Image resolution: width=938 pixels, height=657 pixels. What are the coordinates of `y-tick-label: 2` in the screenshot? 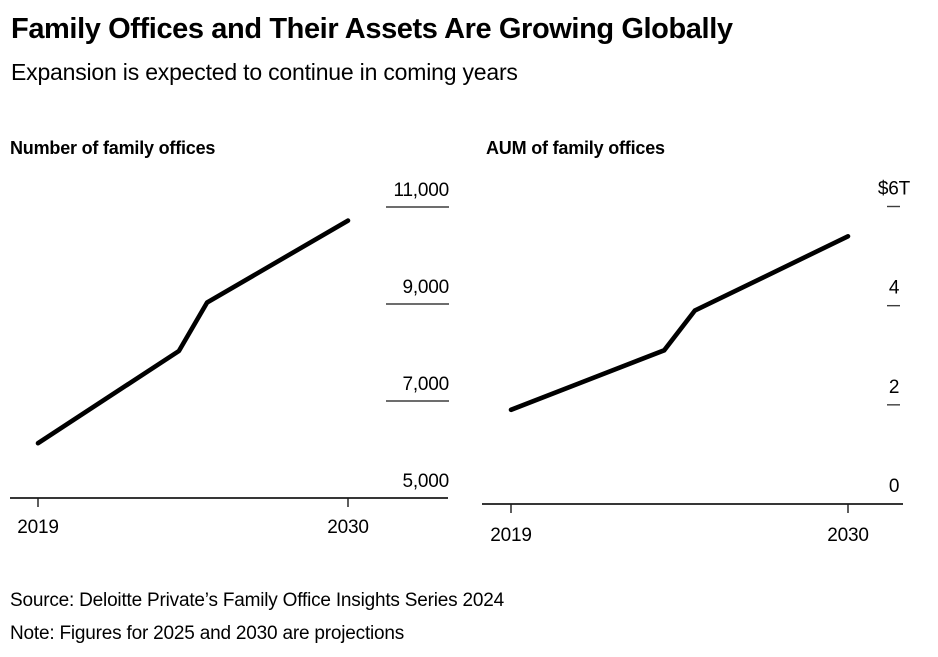 It's located at (894, 387).